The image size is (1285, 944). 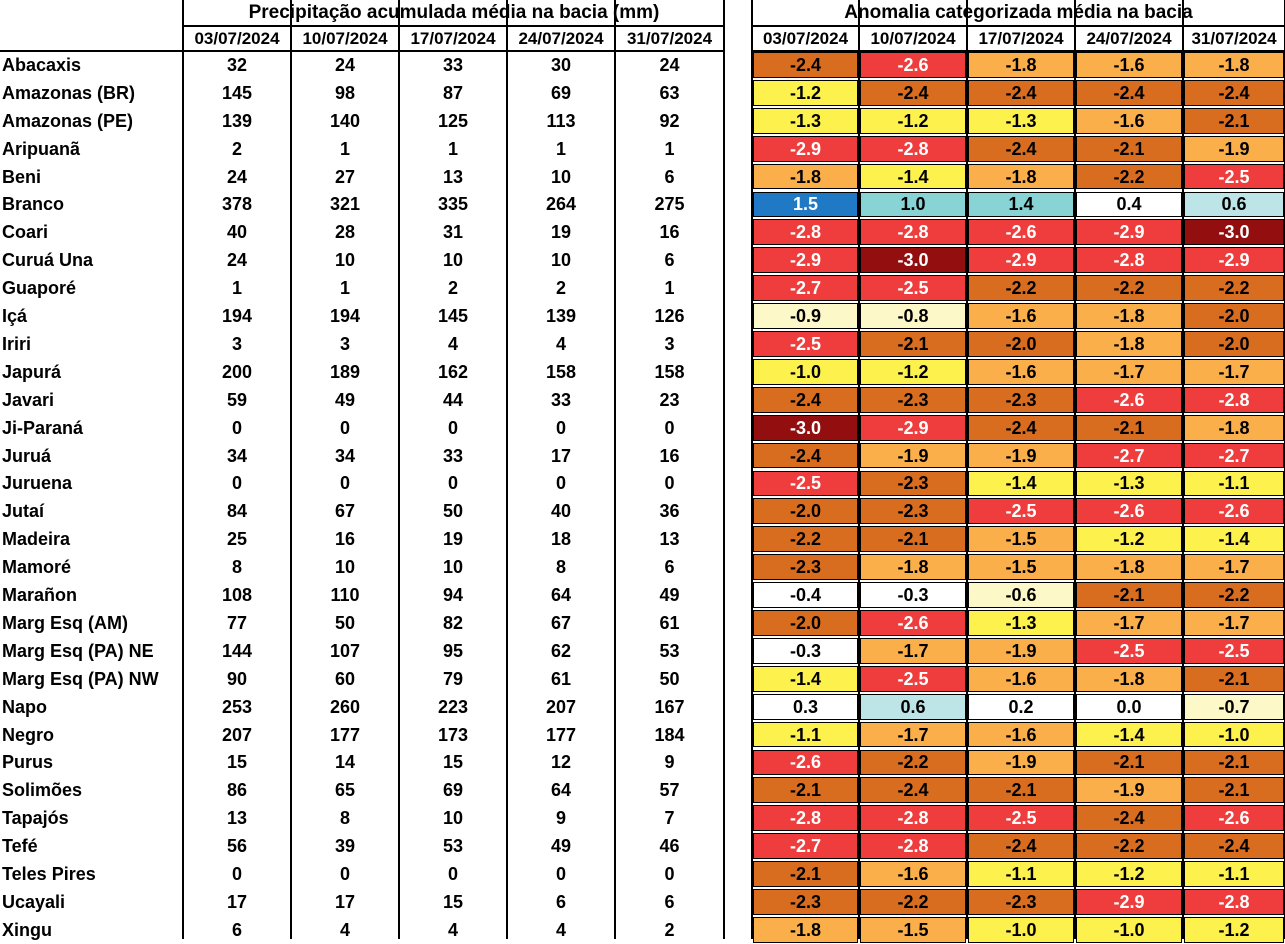 I want to click on precip-value: 16, so click(x=669, y=232).